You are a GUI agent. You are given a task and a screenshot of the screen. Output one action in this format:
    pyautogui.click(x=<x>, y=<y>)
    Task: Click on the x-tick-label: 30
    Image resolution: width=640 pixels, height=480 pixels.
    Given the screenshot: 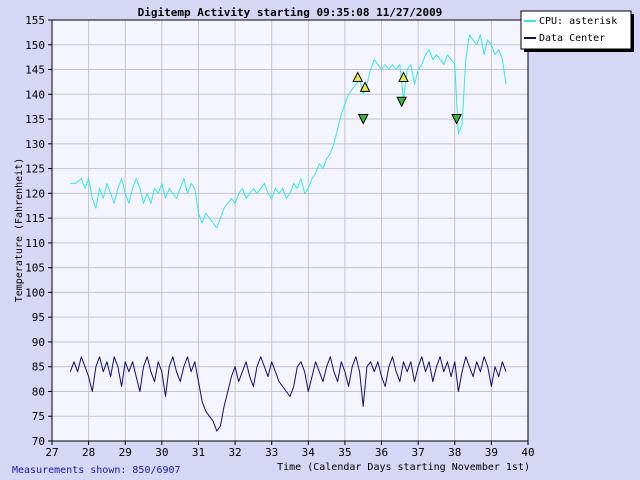 What is the action you would take?
    pyautogui.click(x=161, y=452)
    